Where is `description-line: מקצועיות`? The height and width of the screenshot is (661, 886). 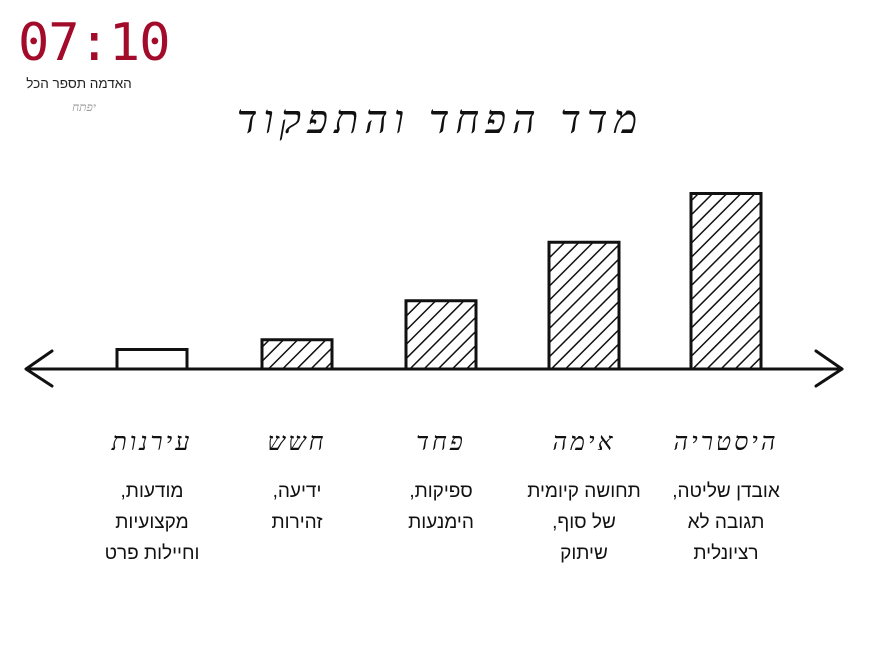 description-line: מקצועיות is located at coordinates (152, 522).